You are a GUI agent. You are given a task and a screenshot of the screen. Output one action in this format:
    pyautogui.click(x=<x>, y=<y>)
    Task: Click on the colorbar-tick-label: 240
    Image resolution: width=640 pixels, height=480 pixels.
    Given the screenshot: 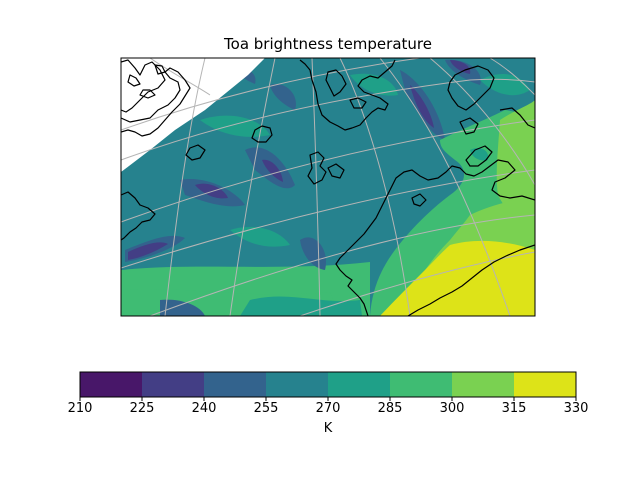 What is the action you would take?
    pyautogui.click(x=204, y=408)
    